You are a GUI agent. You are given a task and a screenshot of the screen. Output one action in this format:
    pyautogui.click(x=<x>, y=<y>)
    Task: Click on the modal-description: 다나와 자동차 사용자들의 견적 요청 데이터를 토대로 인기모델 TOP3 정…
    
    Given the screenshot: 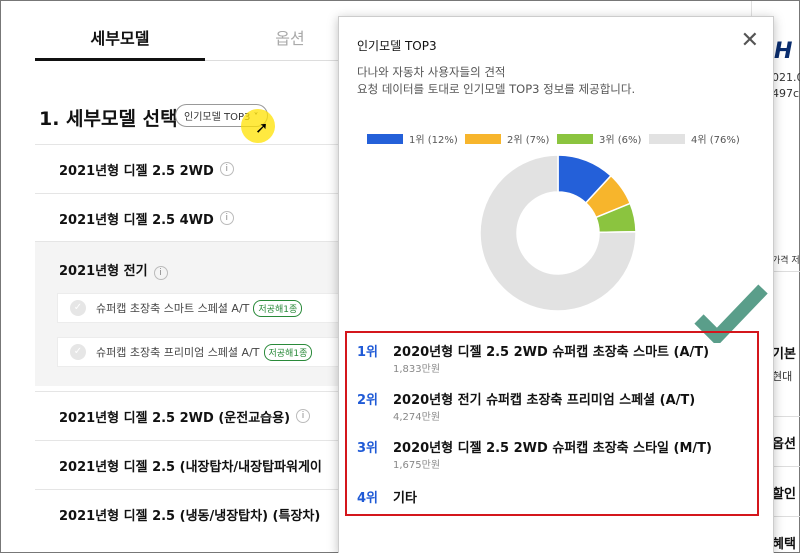 What is the action you would take?
    pyautogui.click(x=496, y=81)
    